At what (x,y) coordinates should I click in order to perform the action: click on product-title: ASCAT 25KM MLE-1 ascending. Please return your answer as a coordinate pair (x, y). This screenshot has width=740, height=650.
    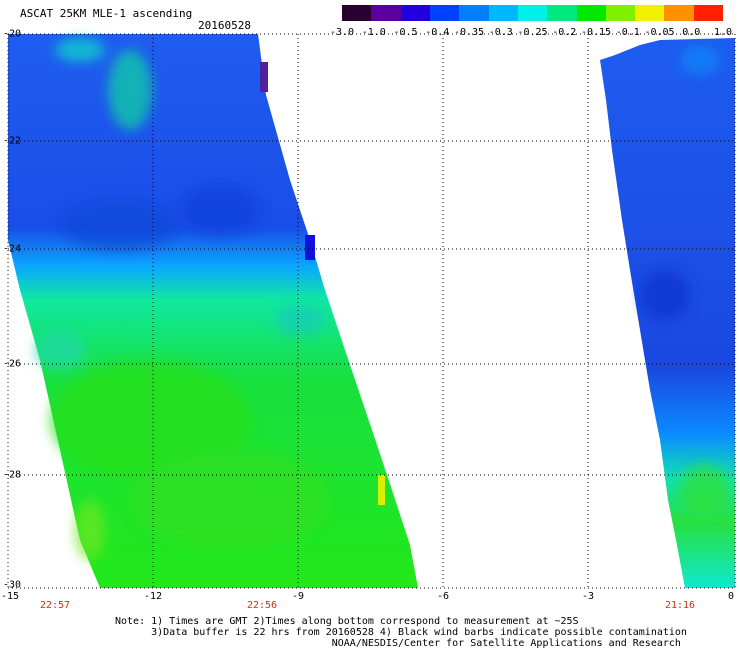
    Looking at the image, I should click on (106, 13).